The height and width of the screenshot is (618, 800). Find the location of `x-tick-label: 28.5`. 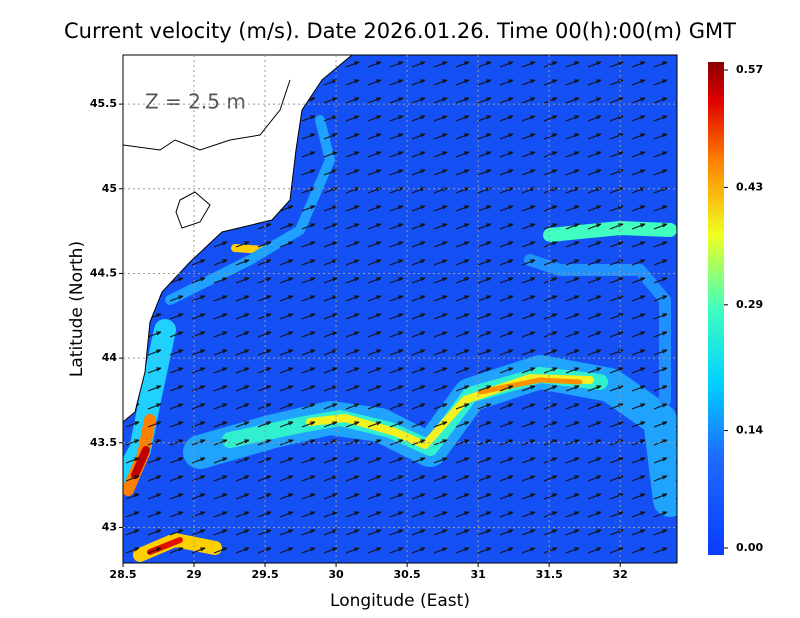

x-tick-label: 28.5 is located at coordinates (122, 574).